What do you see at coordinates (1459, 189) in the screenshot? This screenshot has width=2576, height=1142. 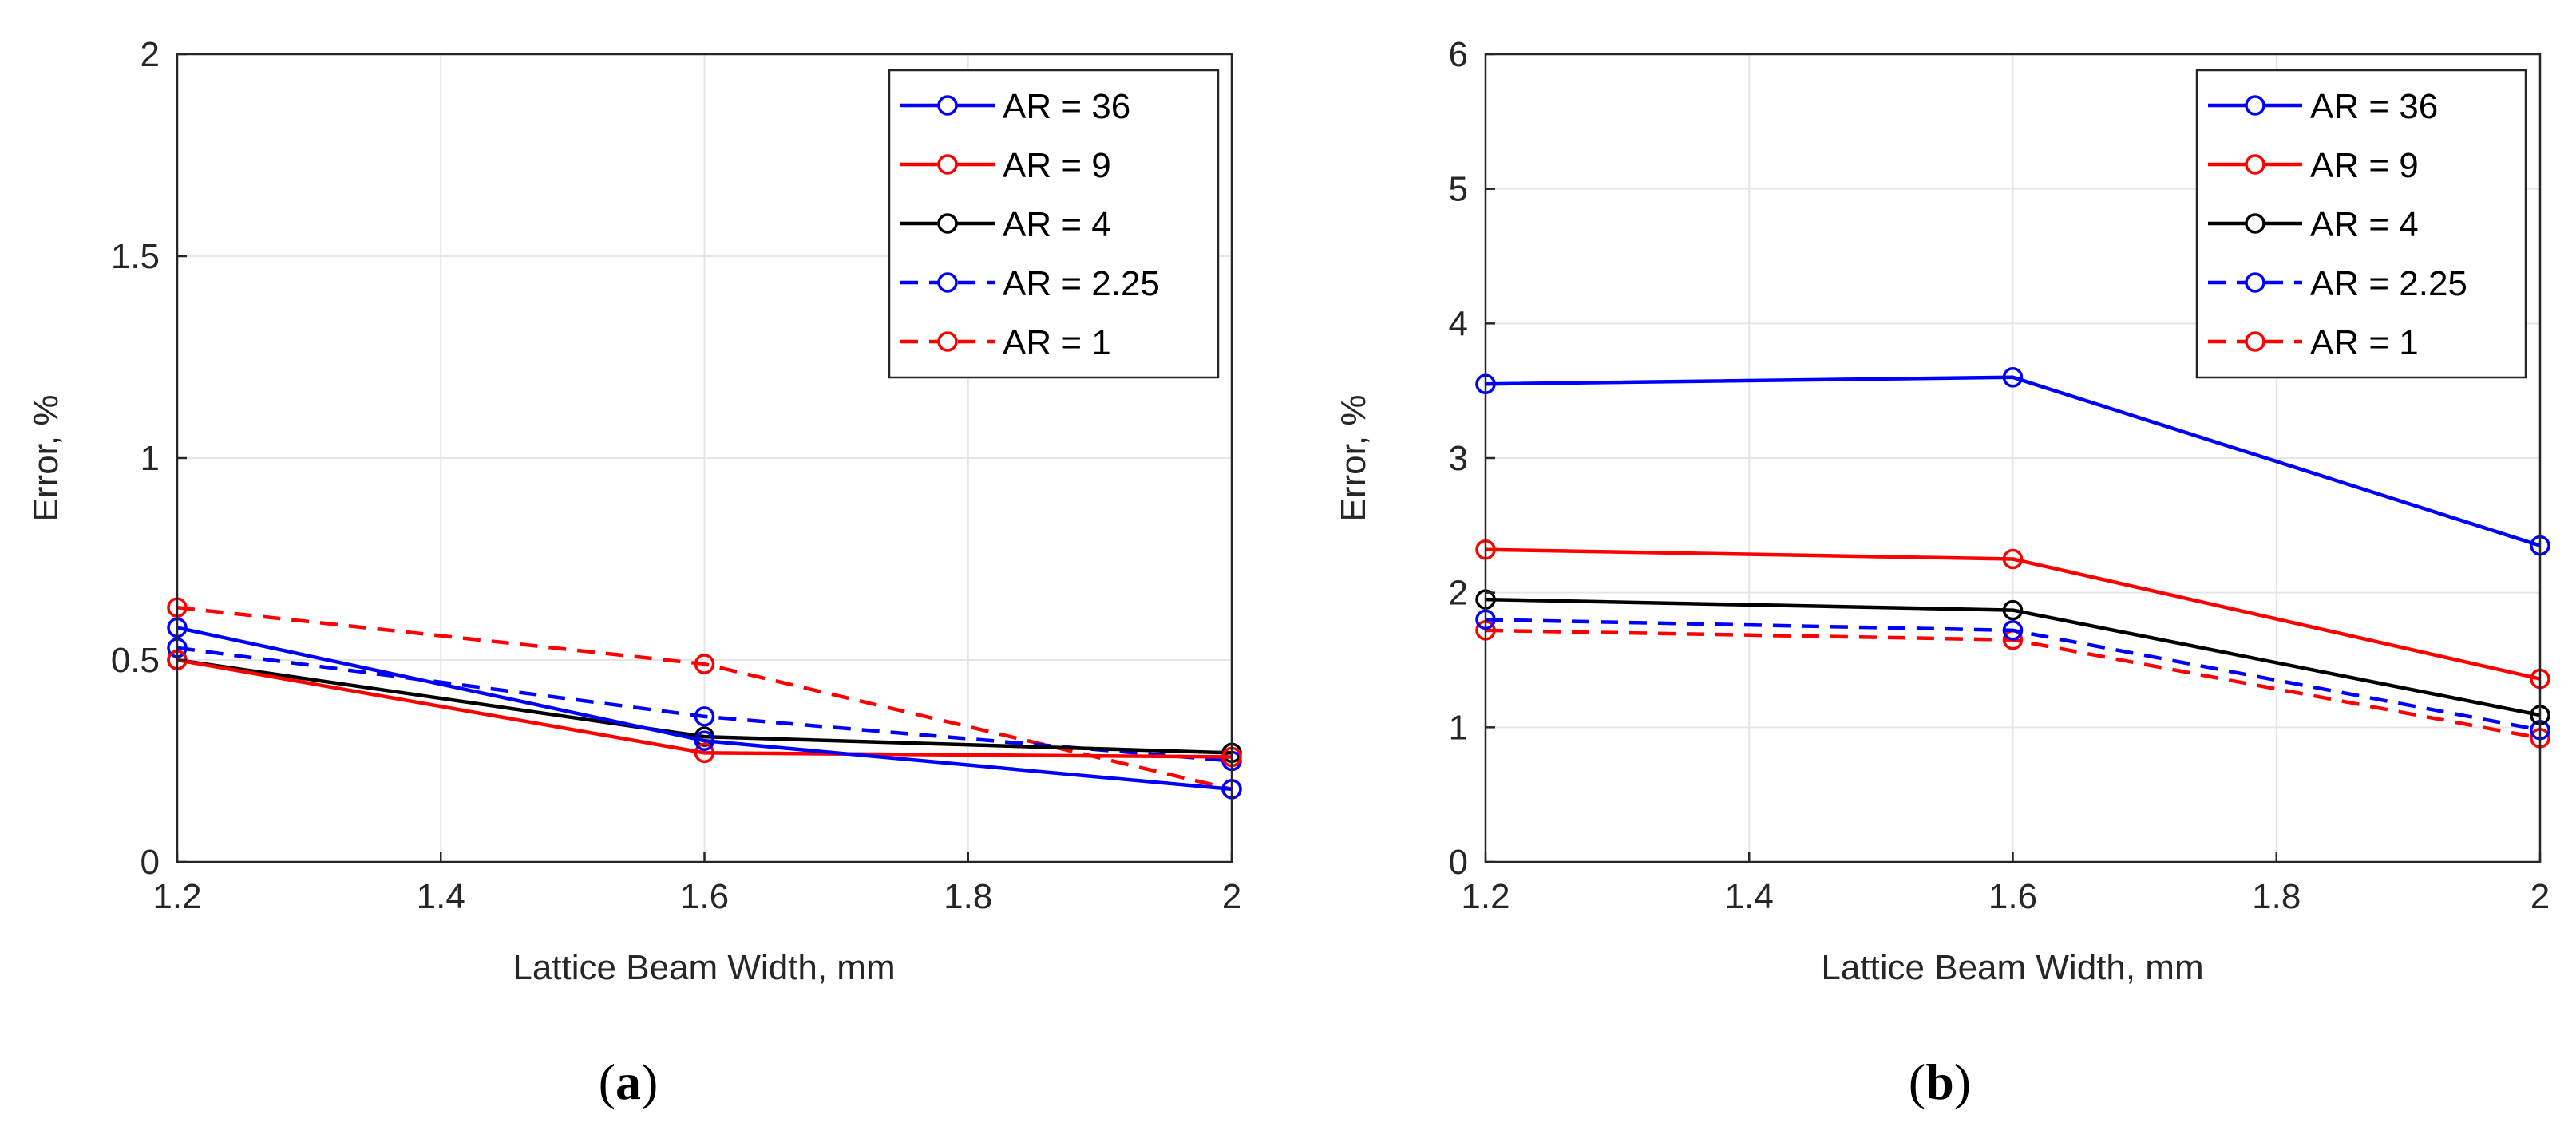 I see `y-tick-label: 5` at bounding box center [1459, 189].